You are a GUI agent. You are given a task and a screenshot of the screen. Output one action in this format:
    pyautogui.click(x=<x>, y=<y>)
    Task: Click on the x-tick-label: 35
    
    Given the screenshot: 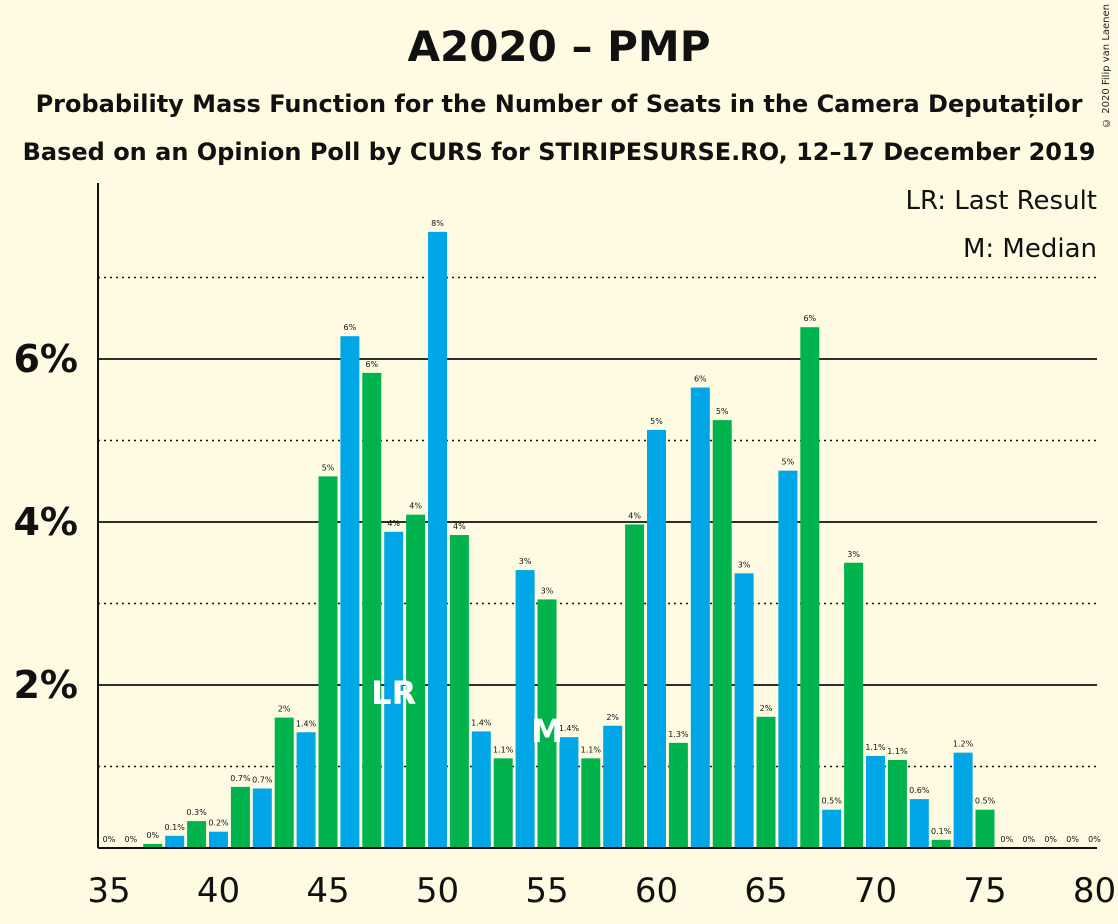 What is the action you would take?
    pyautogui.click(x=108, y=891)
    